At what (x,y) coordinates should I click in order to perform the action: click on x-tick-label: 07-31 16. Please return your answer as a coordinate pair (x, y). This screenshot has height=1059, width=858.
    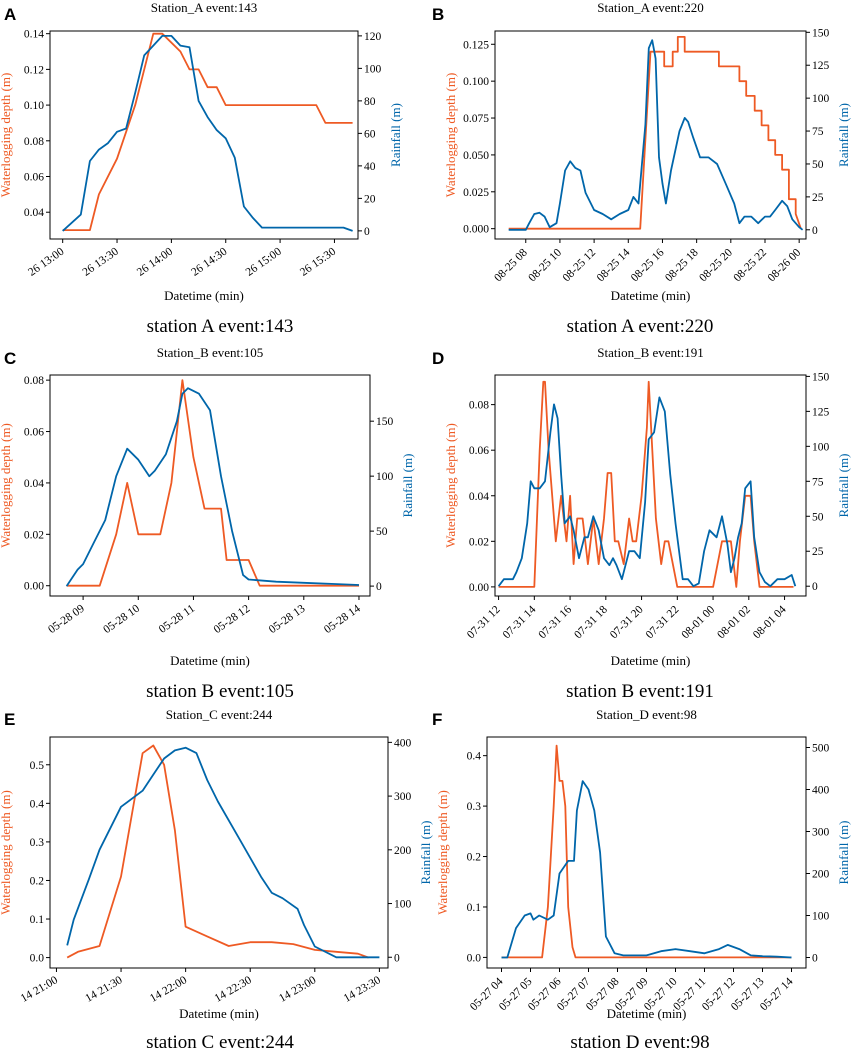
    Looking at the image, I should click on (556, 622).